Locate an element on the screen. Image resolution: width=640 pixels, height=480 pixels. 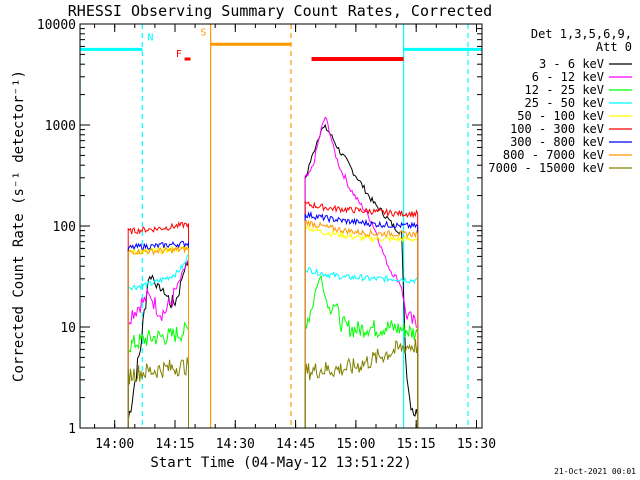
legend-label-3: 25 - 50 keV is located at coordinates (564, 103).